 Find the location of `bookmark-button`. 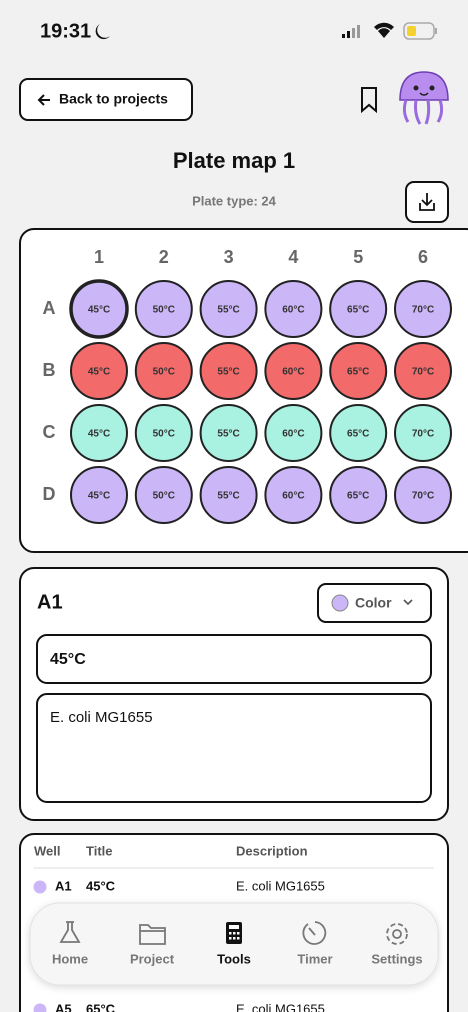

bookmark-button is located at coordinates (369, 100).